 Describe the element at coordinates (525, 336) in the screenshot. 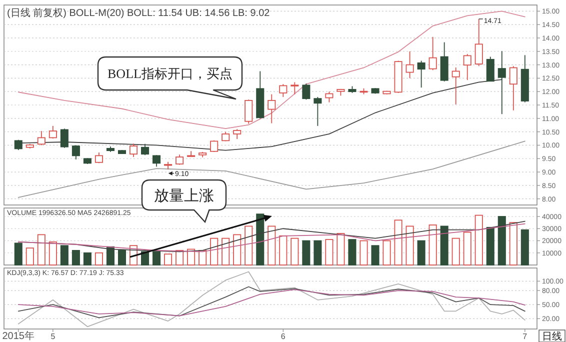

I see `x-tick-label: 7` at that location.